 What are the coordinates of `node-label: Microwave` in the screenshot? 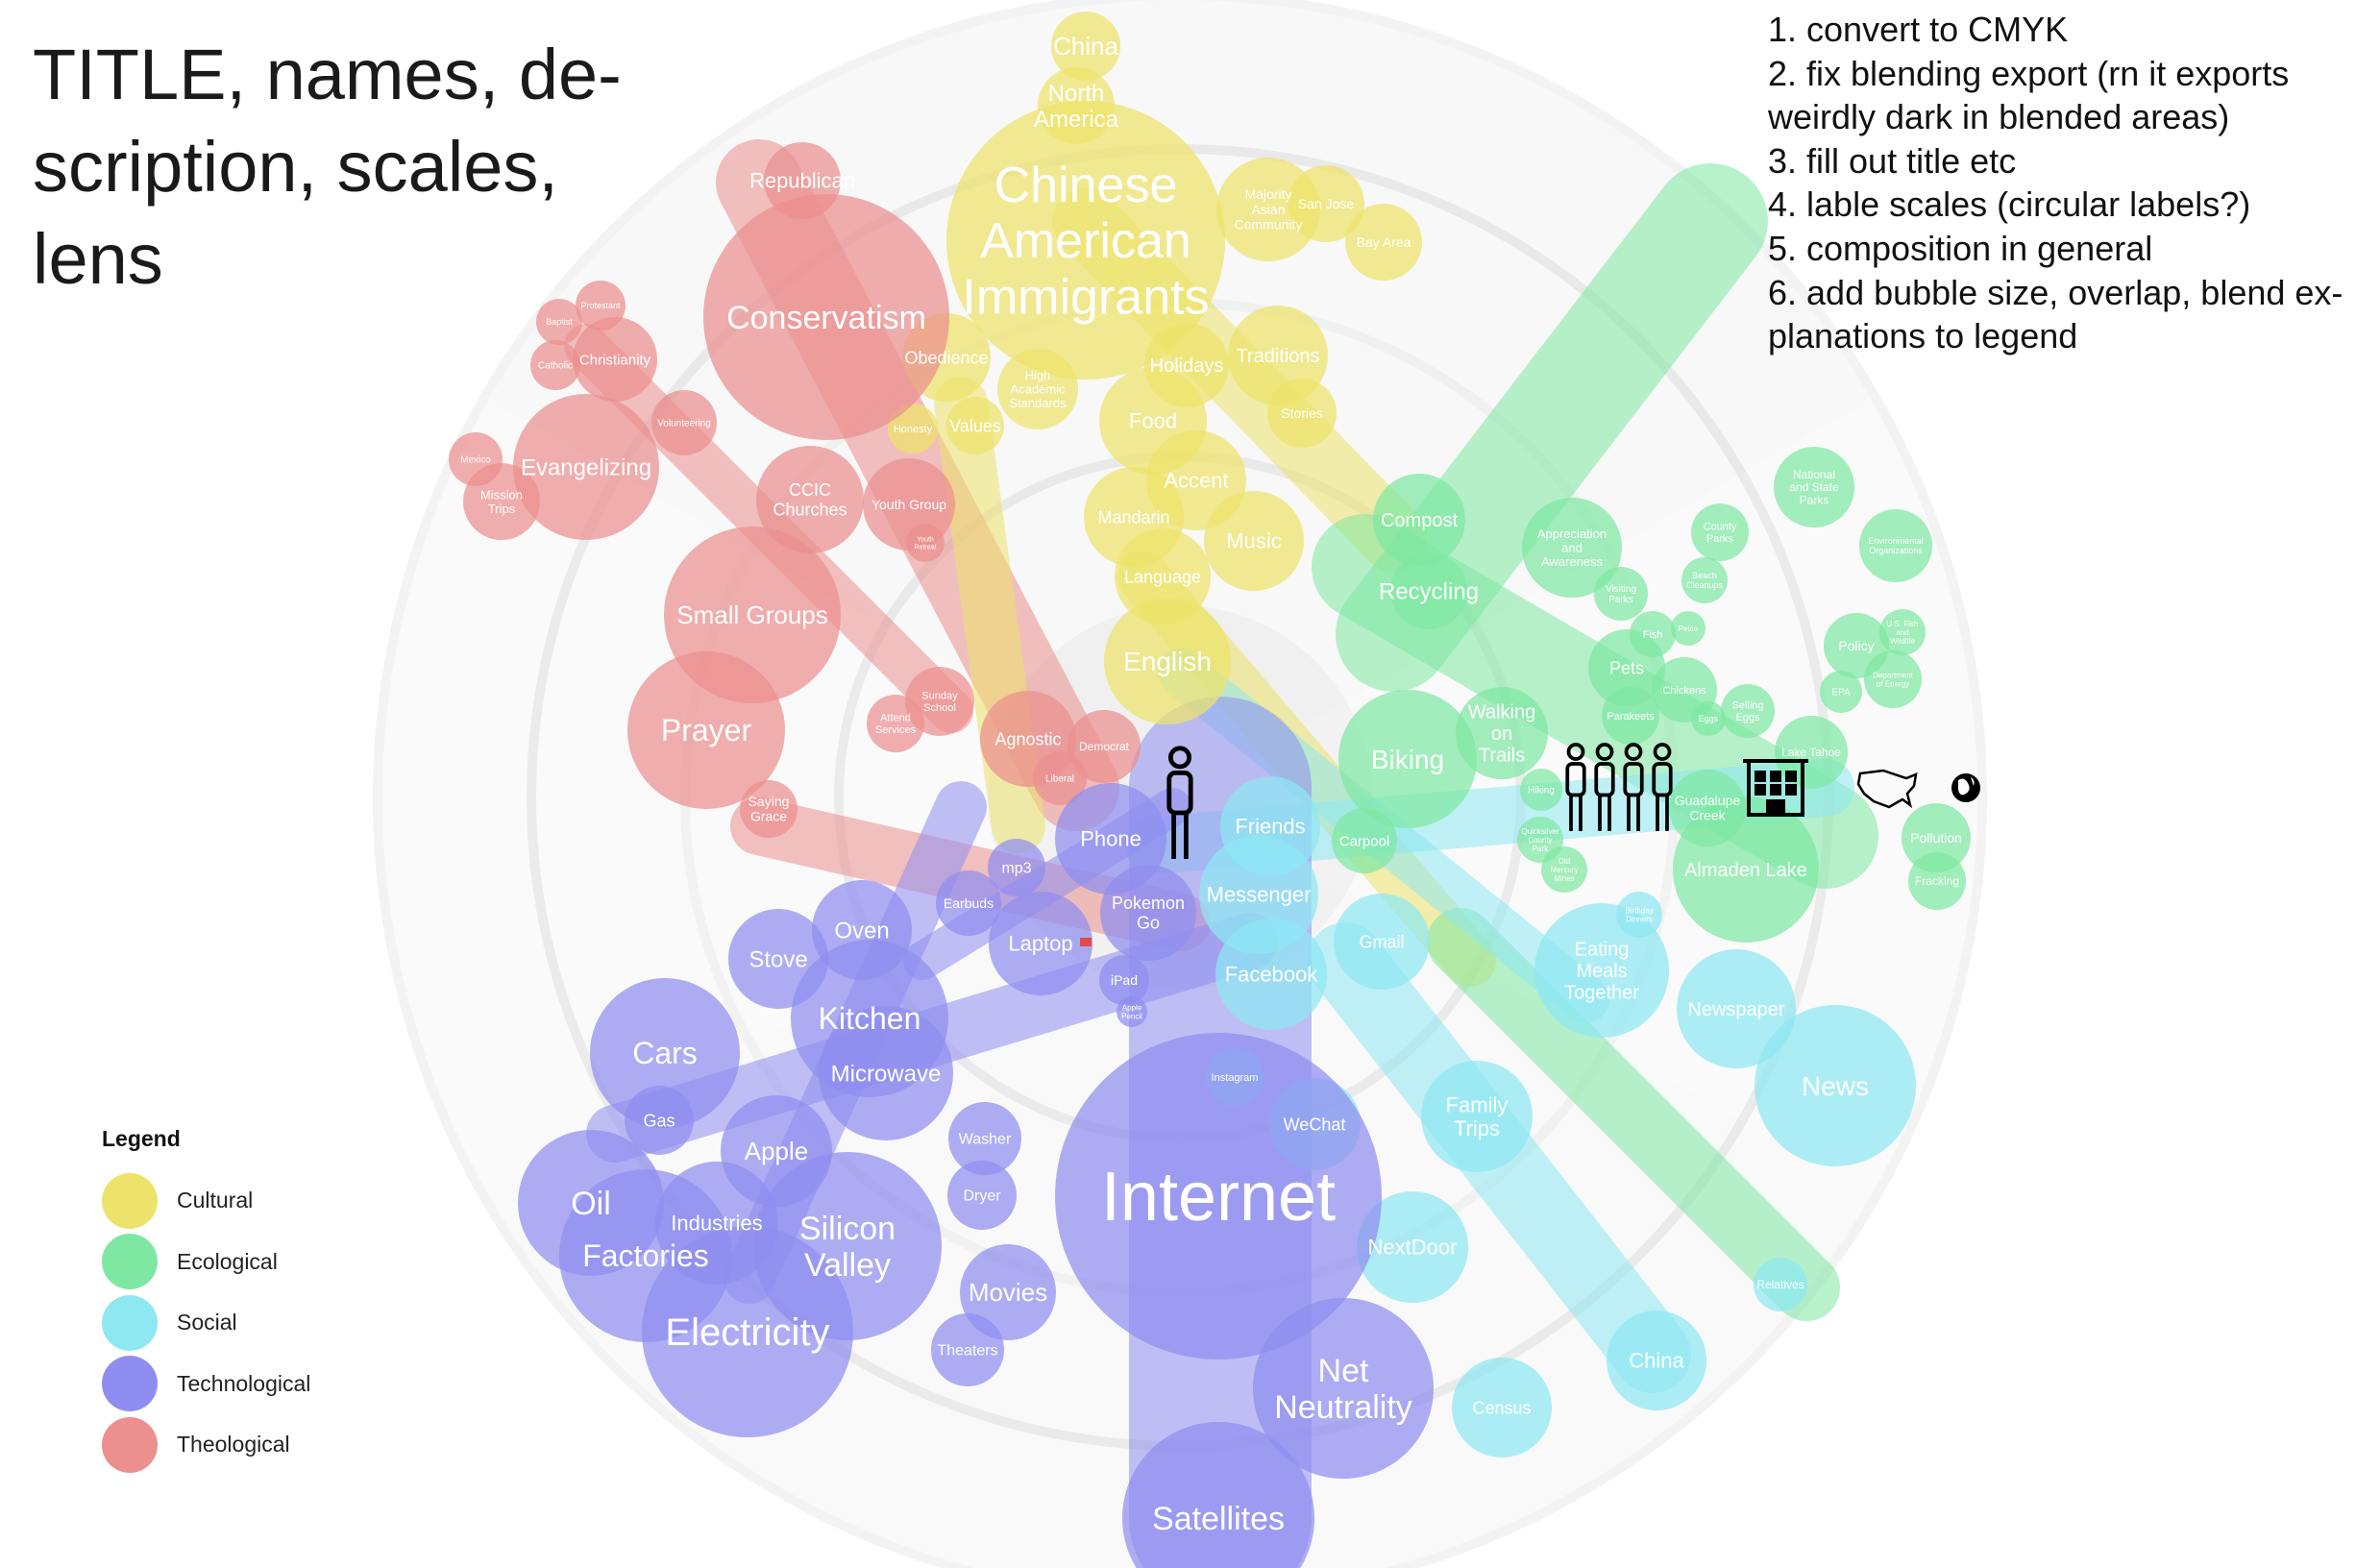 It's located at (886, 1074).